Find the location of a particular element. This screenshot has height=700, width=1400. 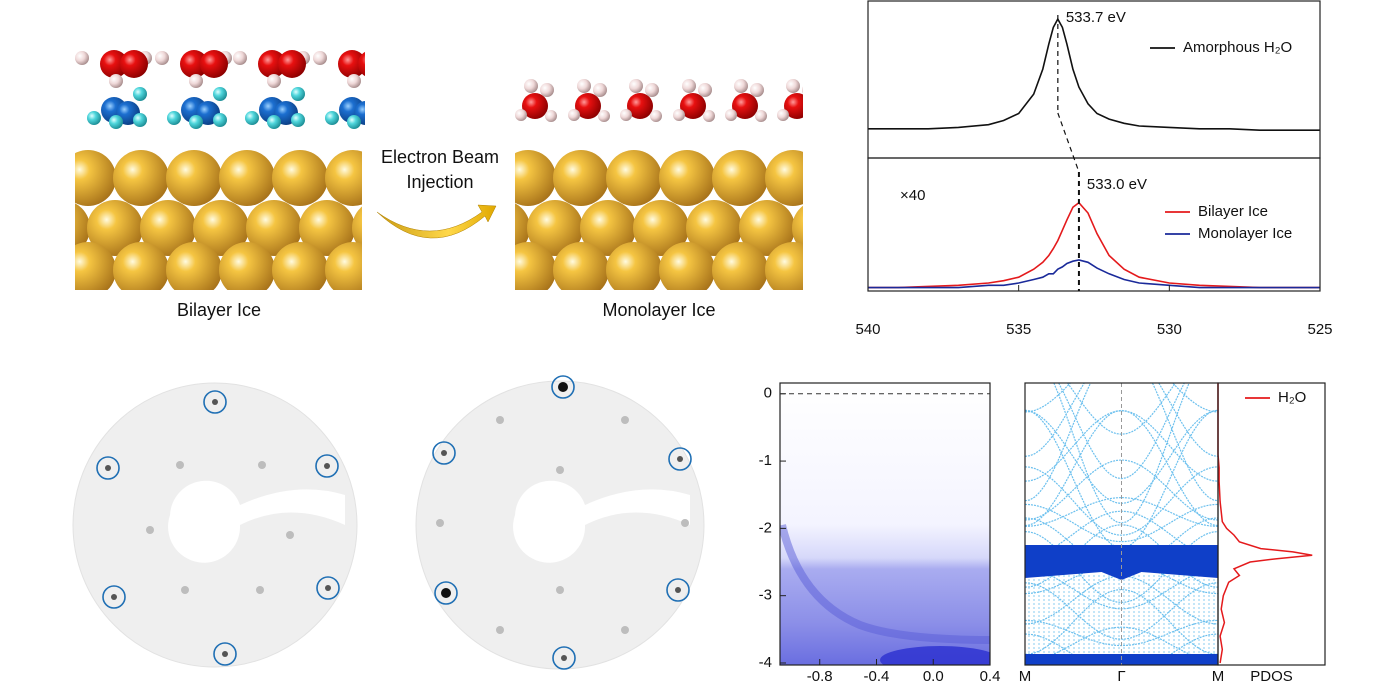

arrow is located at coordinates (436, 221).